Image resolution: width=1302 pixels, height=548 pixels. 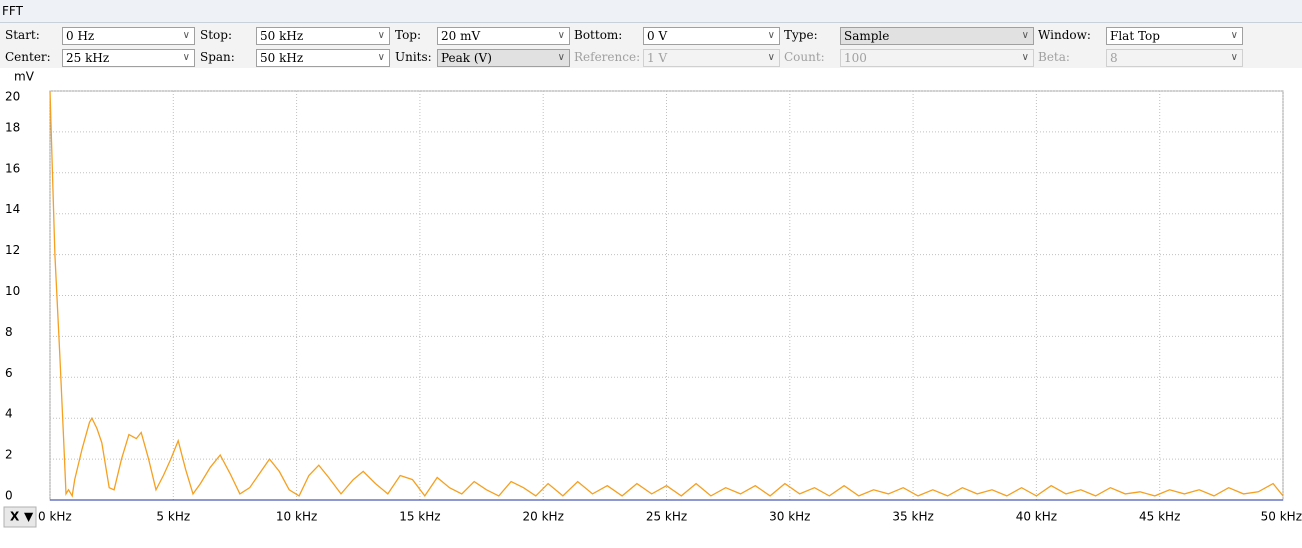 I want to click on x-tick-label: 35 kHz, so click(x=912, y=517).